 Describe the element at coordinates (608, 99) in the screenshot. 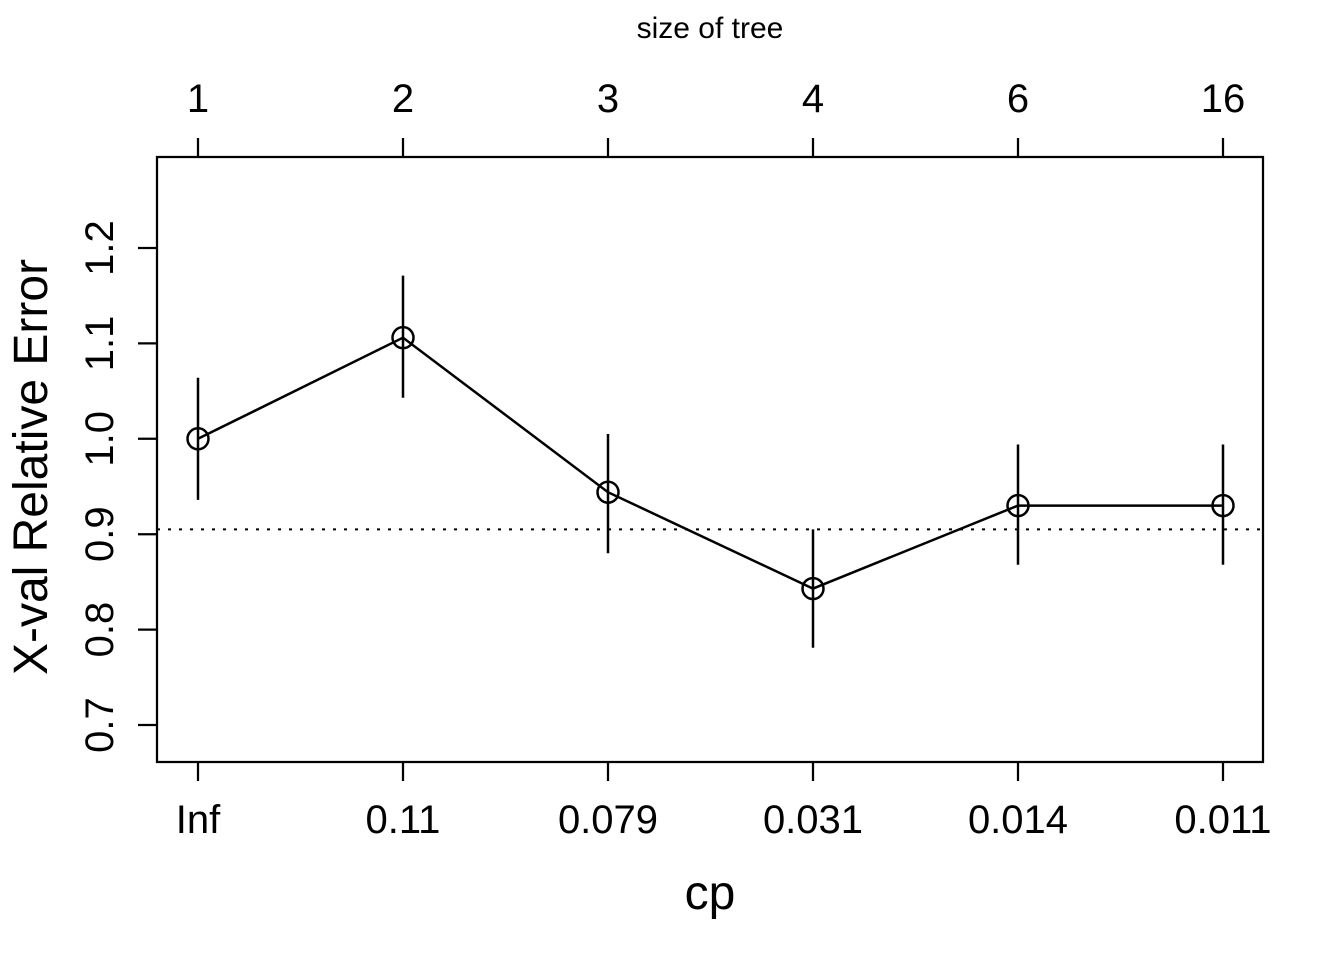

I see `top-axis-tick-label: 3` at that location.